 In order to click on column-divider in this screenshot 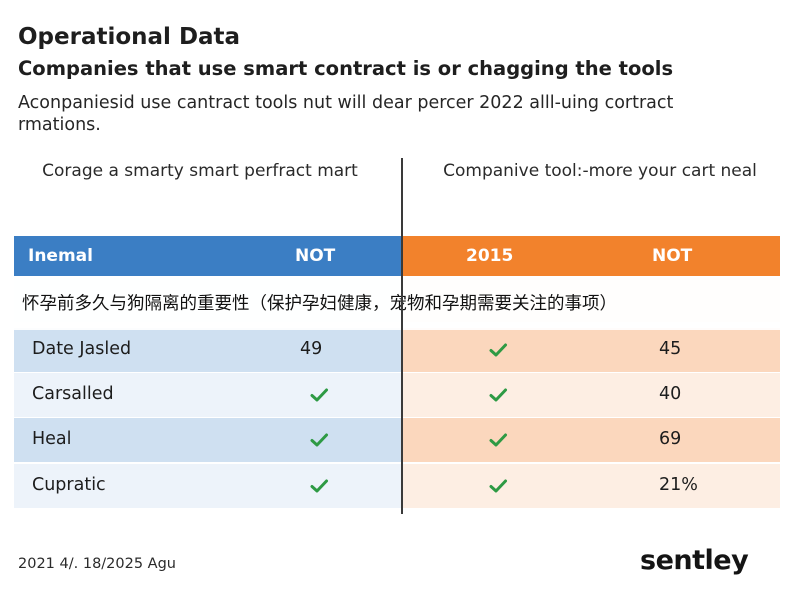, I will do `click(402, 336)`.